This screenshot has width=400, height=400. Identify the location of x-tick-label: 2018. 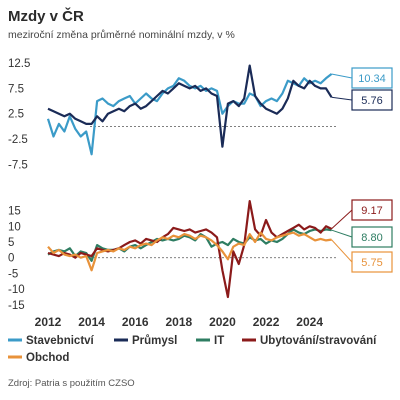
(178, 322).